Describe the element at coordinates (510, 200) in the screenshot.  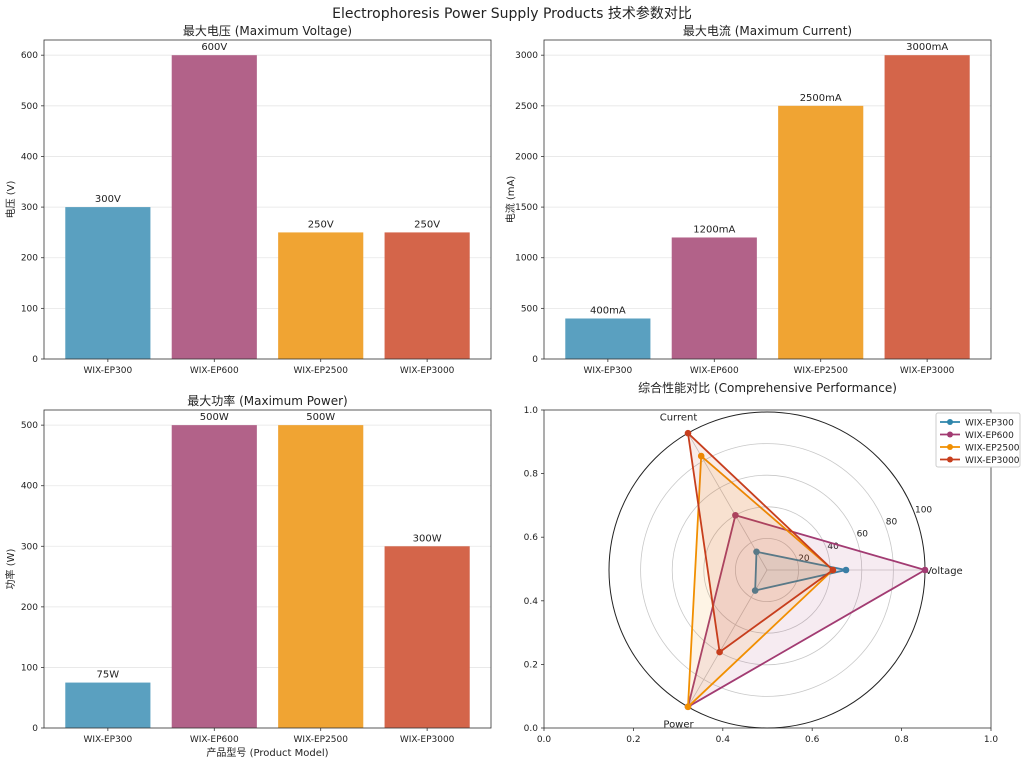
I see `y-axis-label: 电流 (mA)` at that location.